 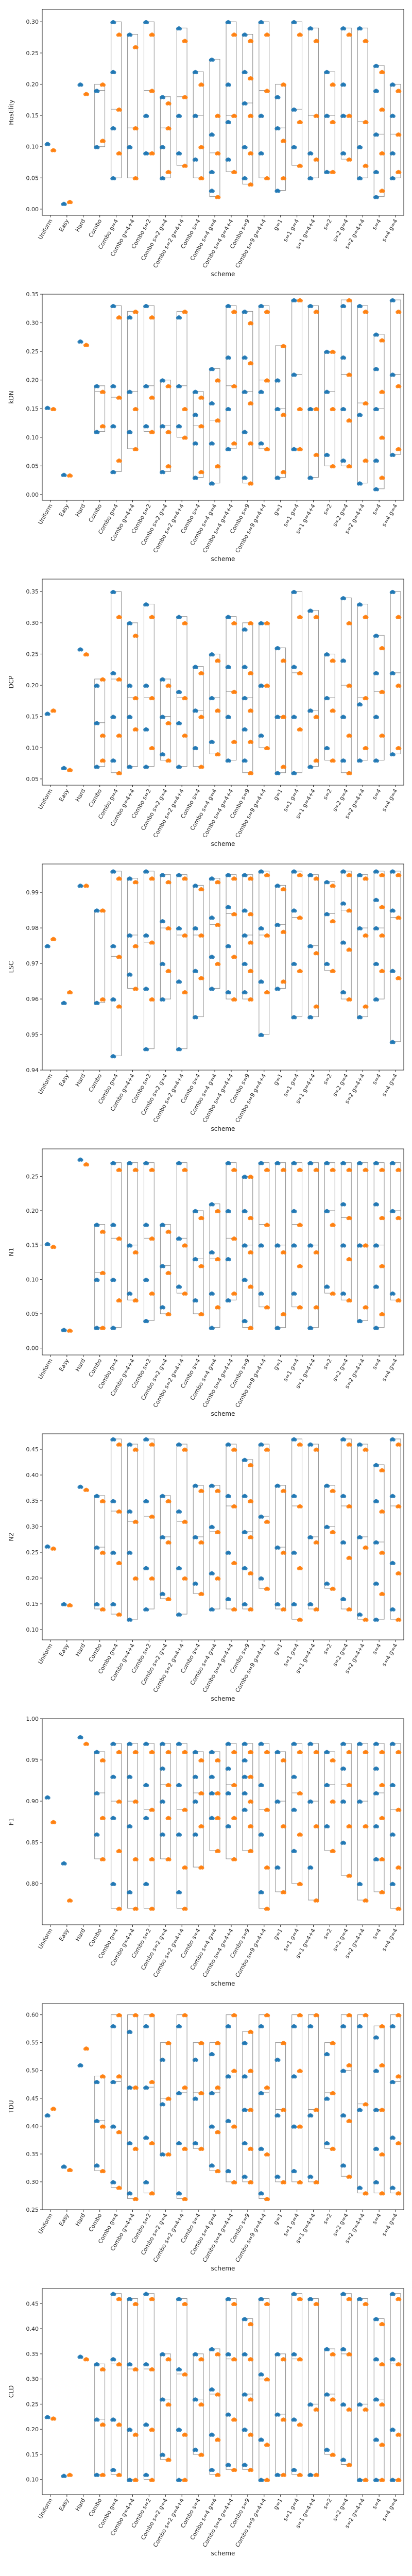 What do you see at coordinates (11, 397) in the screenshot?
I see `y-axis-label: kDN` at bounding box center [11, 397].